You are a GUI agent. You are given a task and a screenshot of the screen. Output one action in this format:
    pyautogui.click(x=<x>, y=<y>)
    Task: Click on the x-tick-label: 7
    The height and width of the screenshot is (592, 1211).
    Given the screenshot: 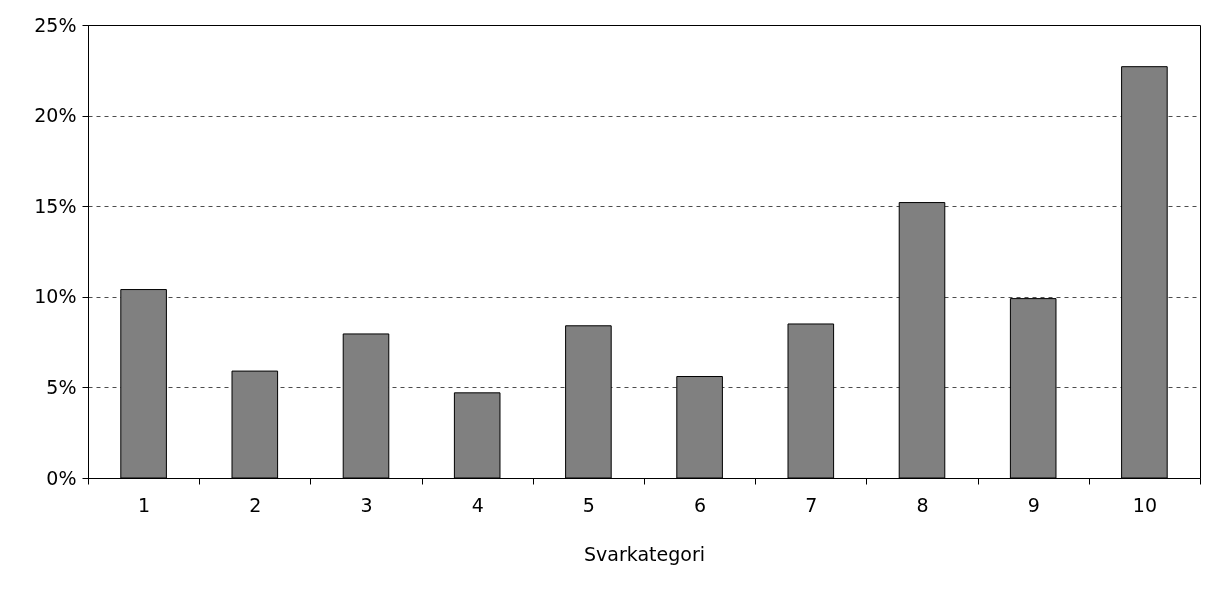 What is the action you would take?
    pyautogui.click(x=811, y=504)
    